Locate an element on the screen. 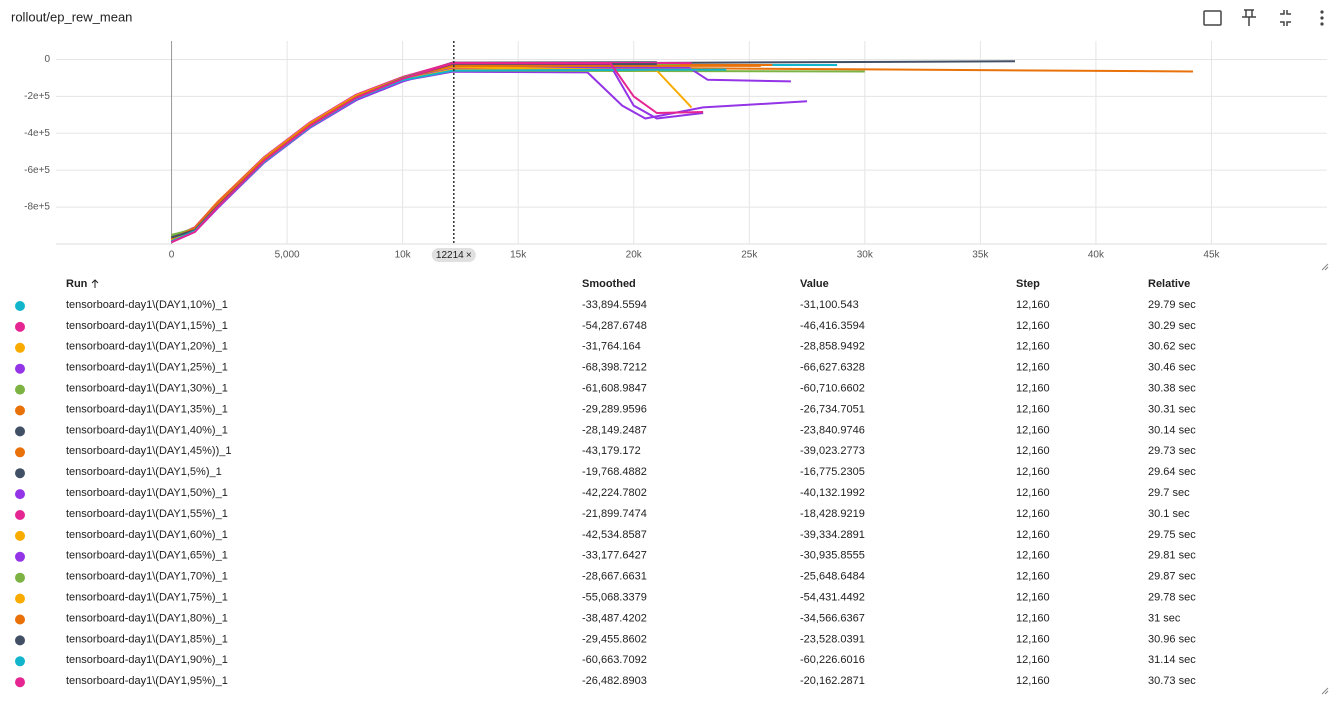 The image size is (1336, 705). table-cell: -39,334.2891 is located at coordinates (832, 535).